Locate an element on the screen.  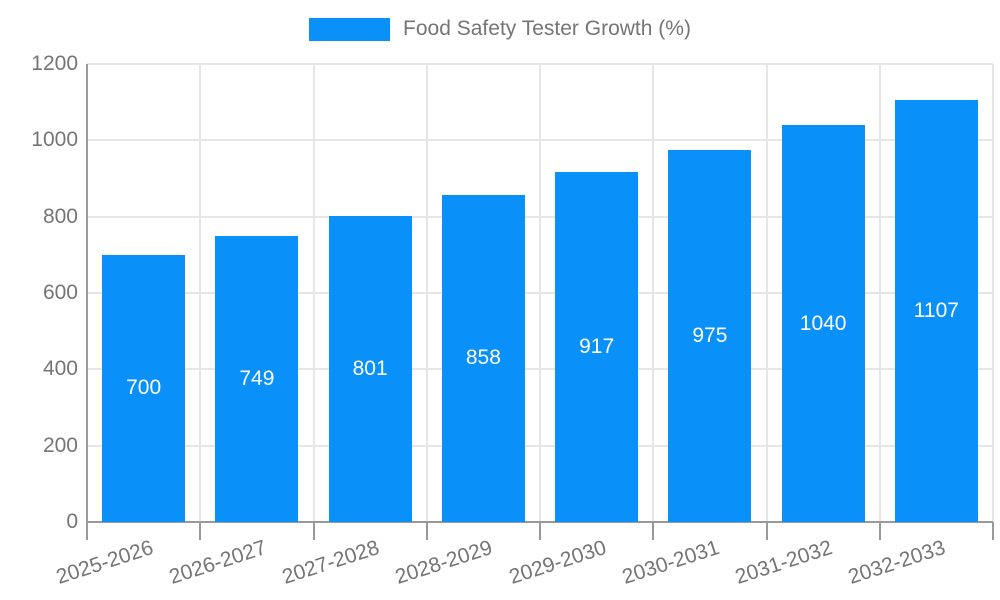
y-tick-label: 1000 is located at coordinates (54, 140).